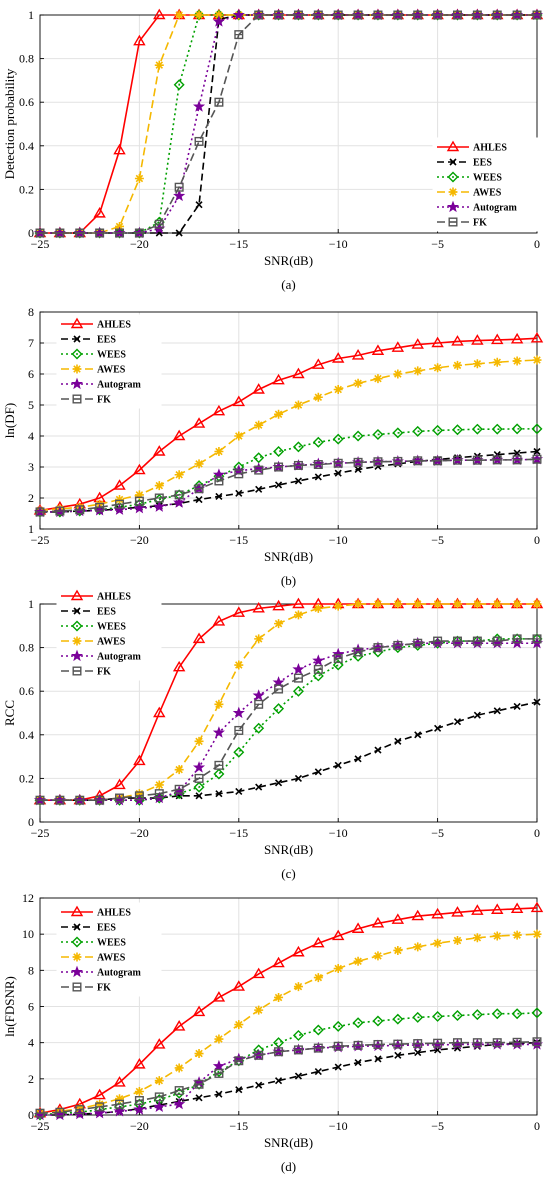 The height and width of the screenshot is (1192, 550). Describe the element at coordinates (238, 1126) in the screenshot. I see `x-tick-label: −15` at that location.